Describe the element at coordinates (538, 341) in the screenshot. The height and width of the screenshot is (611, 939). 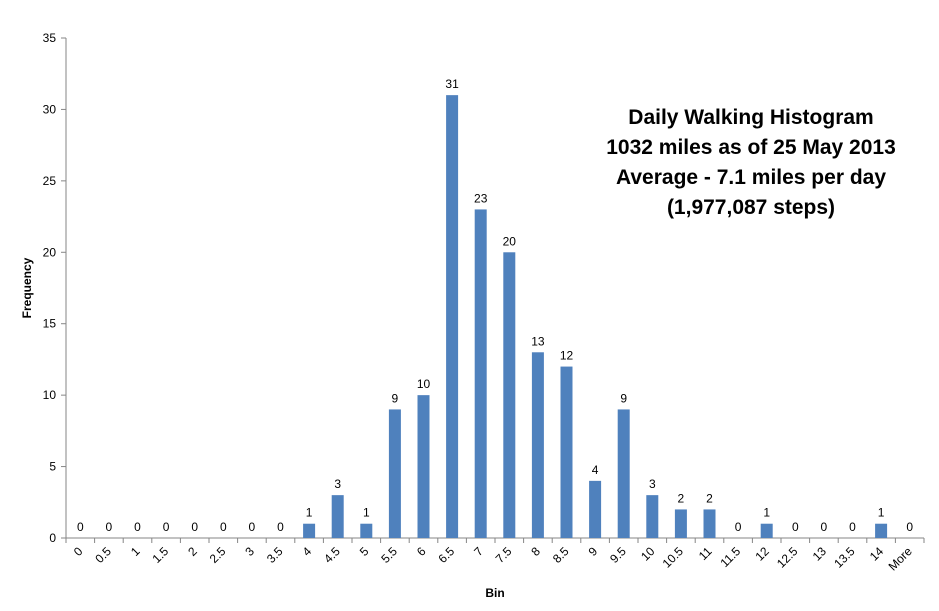
I see `data-label: 13` at that location.